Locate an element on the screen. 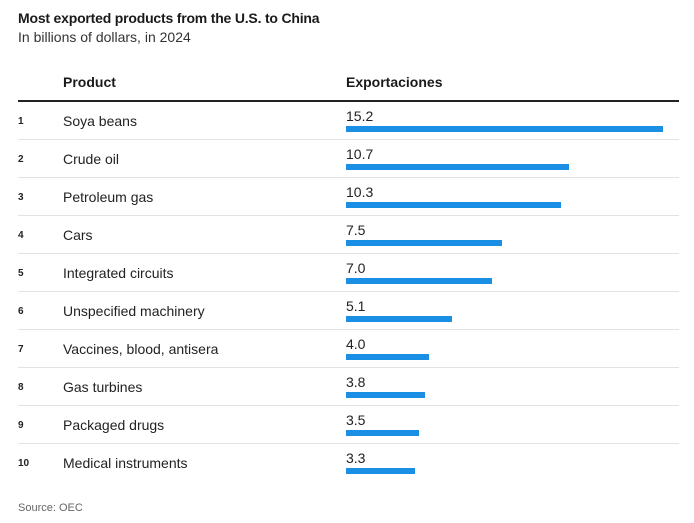 The image size is (694, 523). value-label: 7.5 is located at coordinates (356, 230).